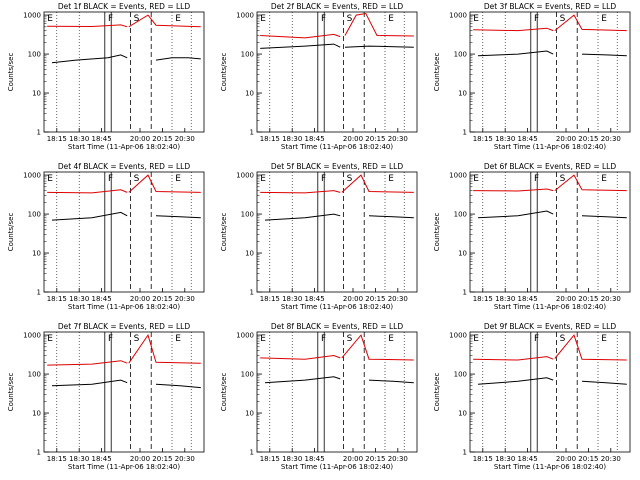  What do you see at coordinates (323, 339) in the screenshot?
I see `interval-marker-label: F` at bounding box center [323, 339].